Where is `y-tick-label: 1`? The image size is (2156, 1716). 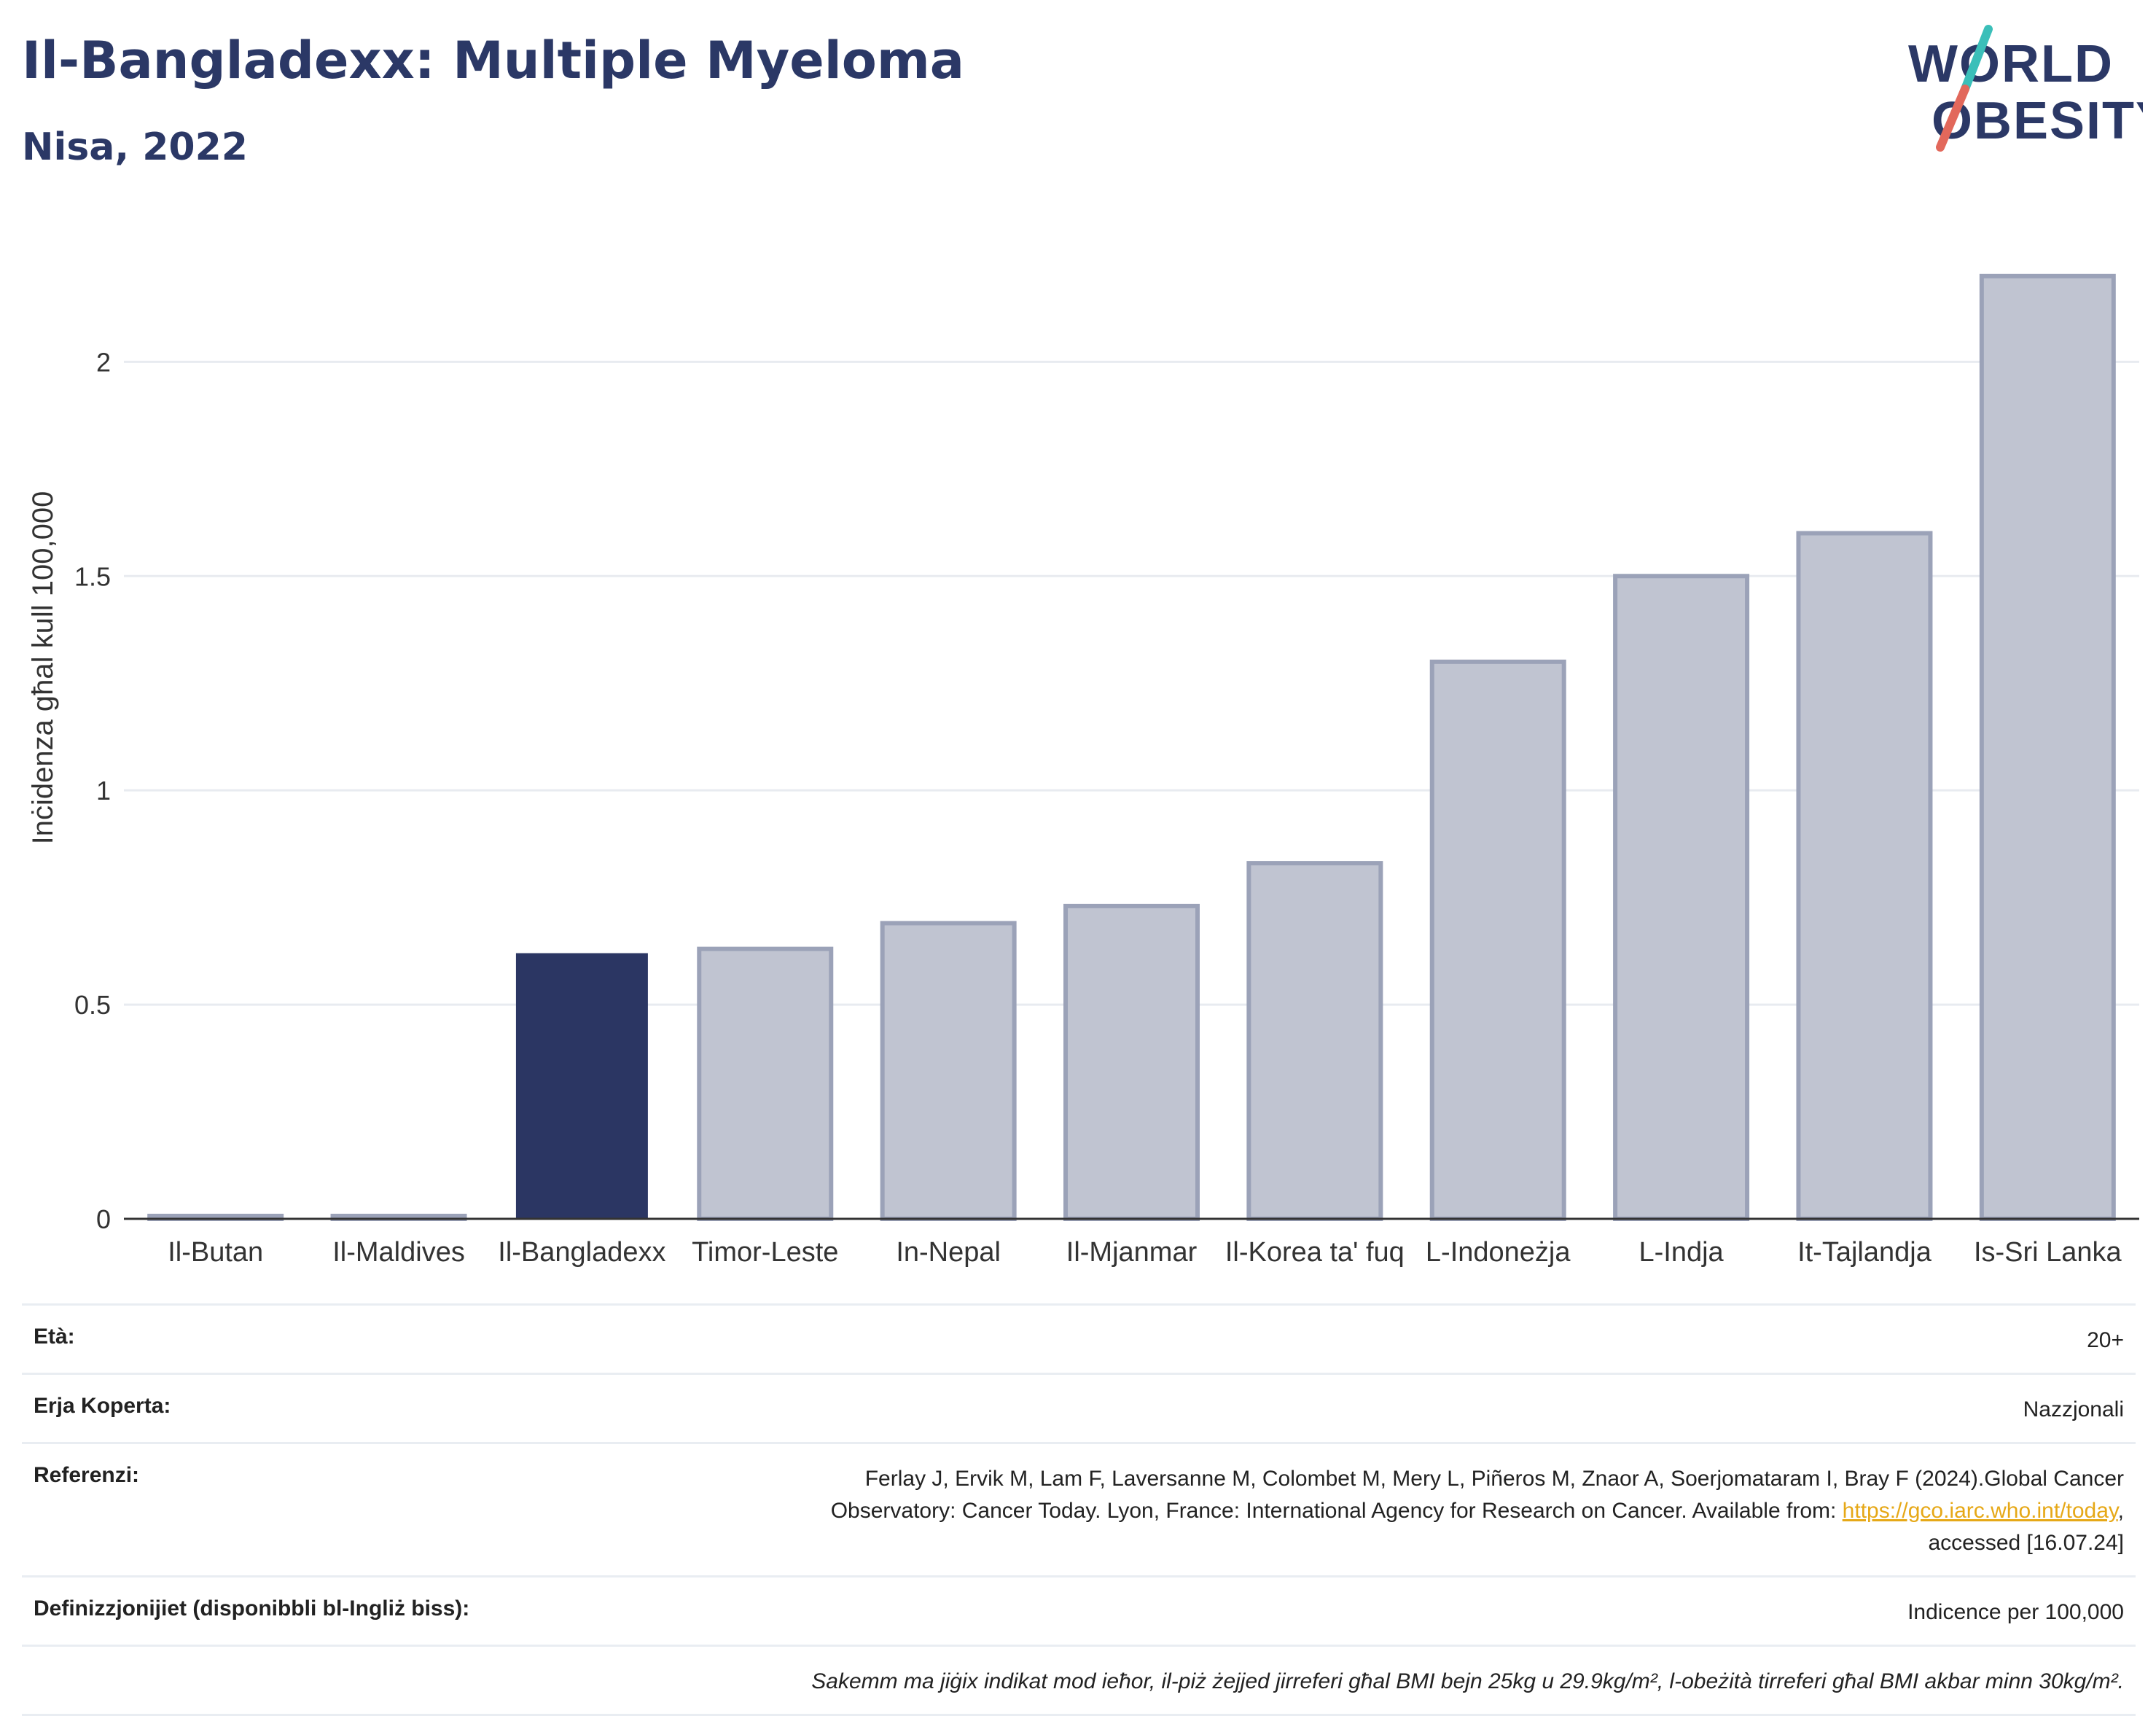 y-tick-label: 1 is located at coordinates (103, 791).